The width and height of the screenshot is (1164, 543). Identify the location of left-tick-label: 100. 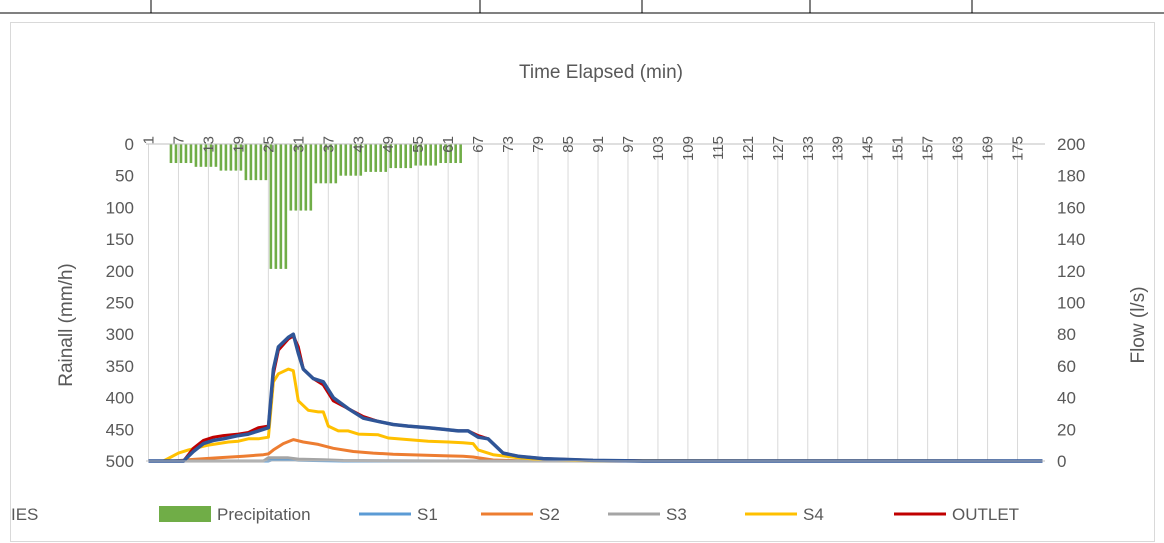
(120, 207).